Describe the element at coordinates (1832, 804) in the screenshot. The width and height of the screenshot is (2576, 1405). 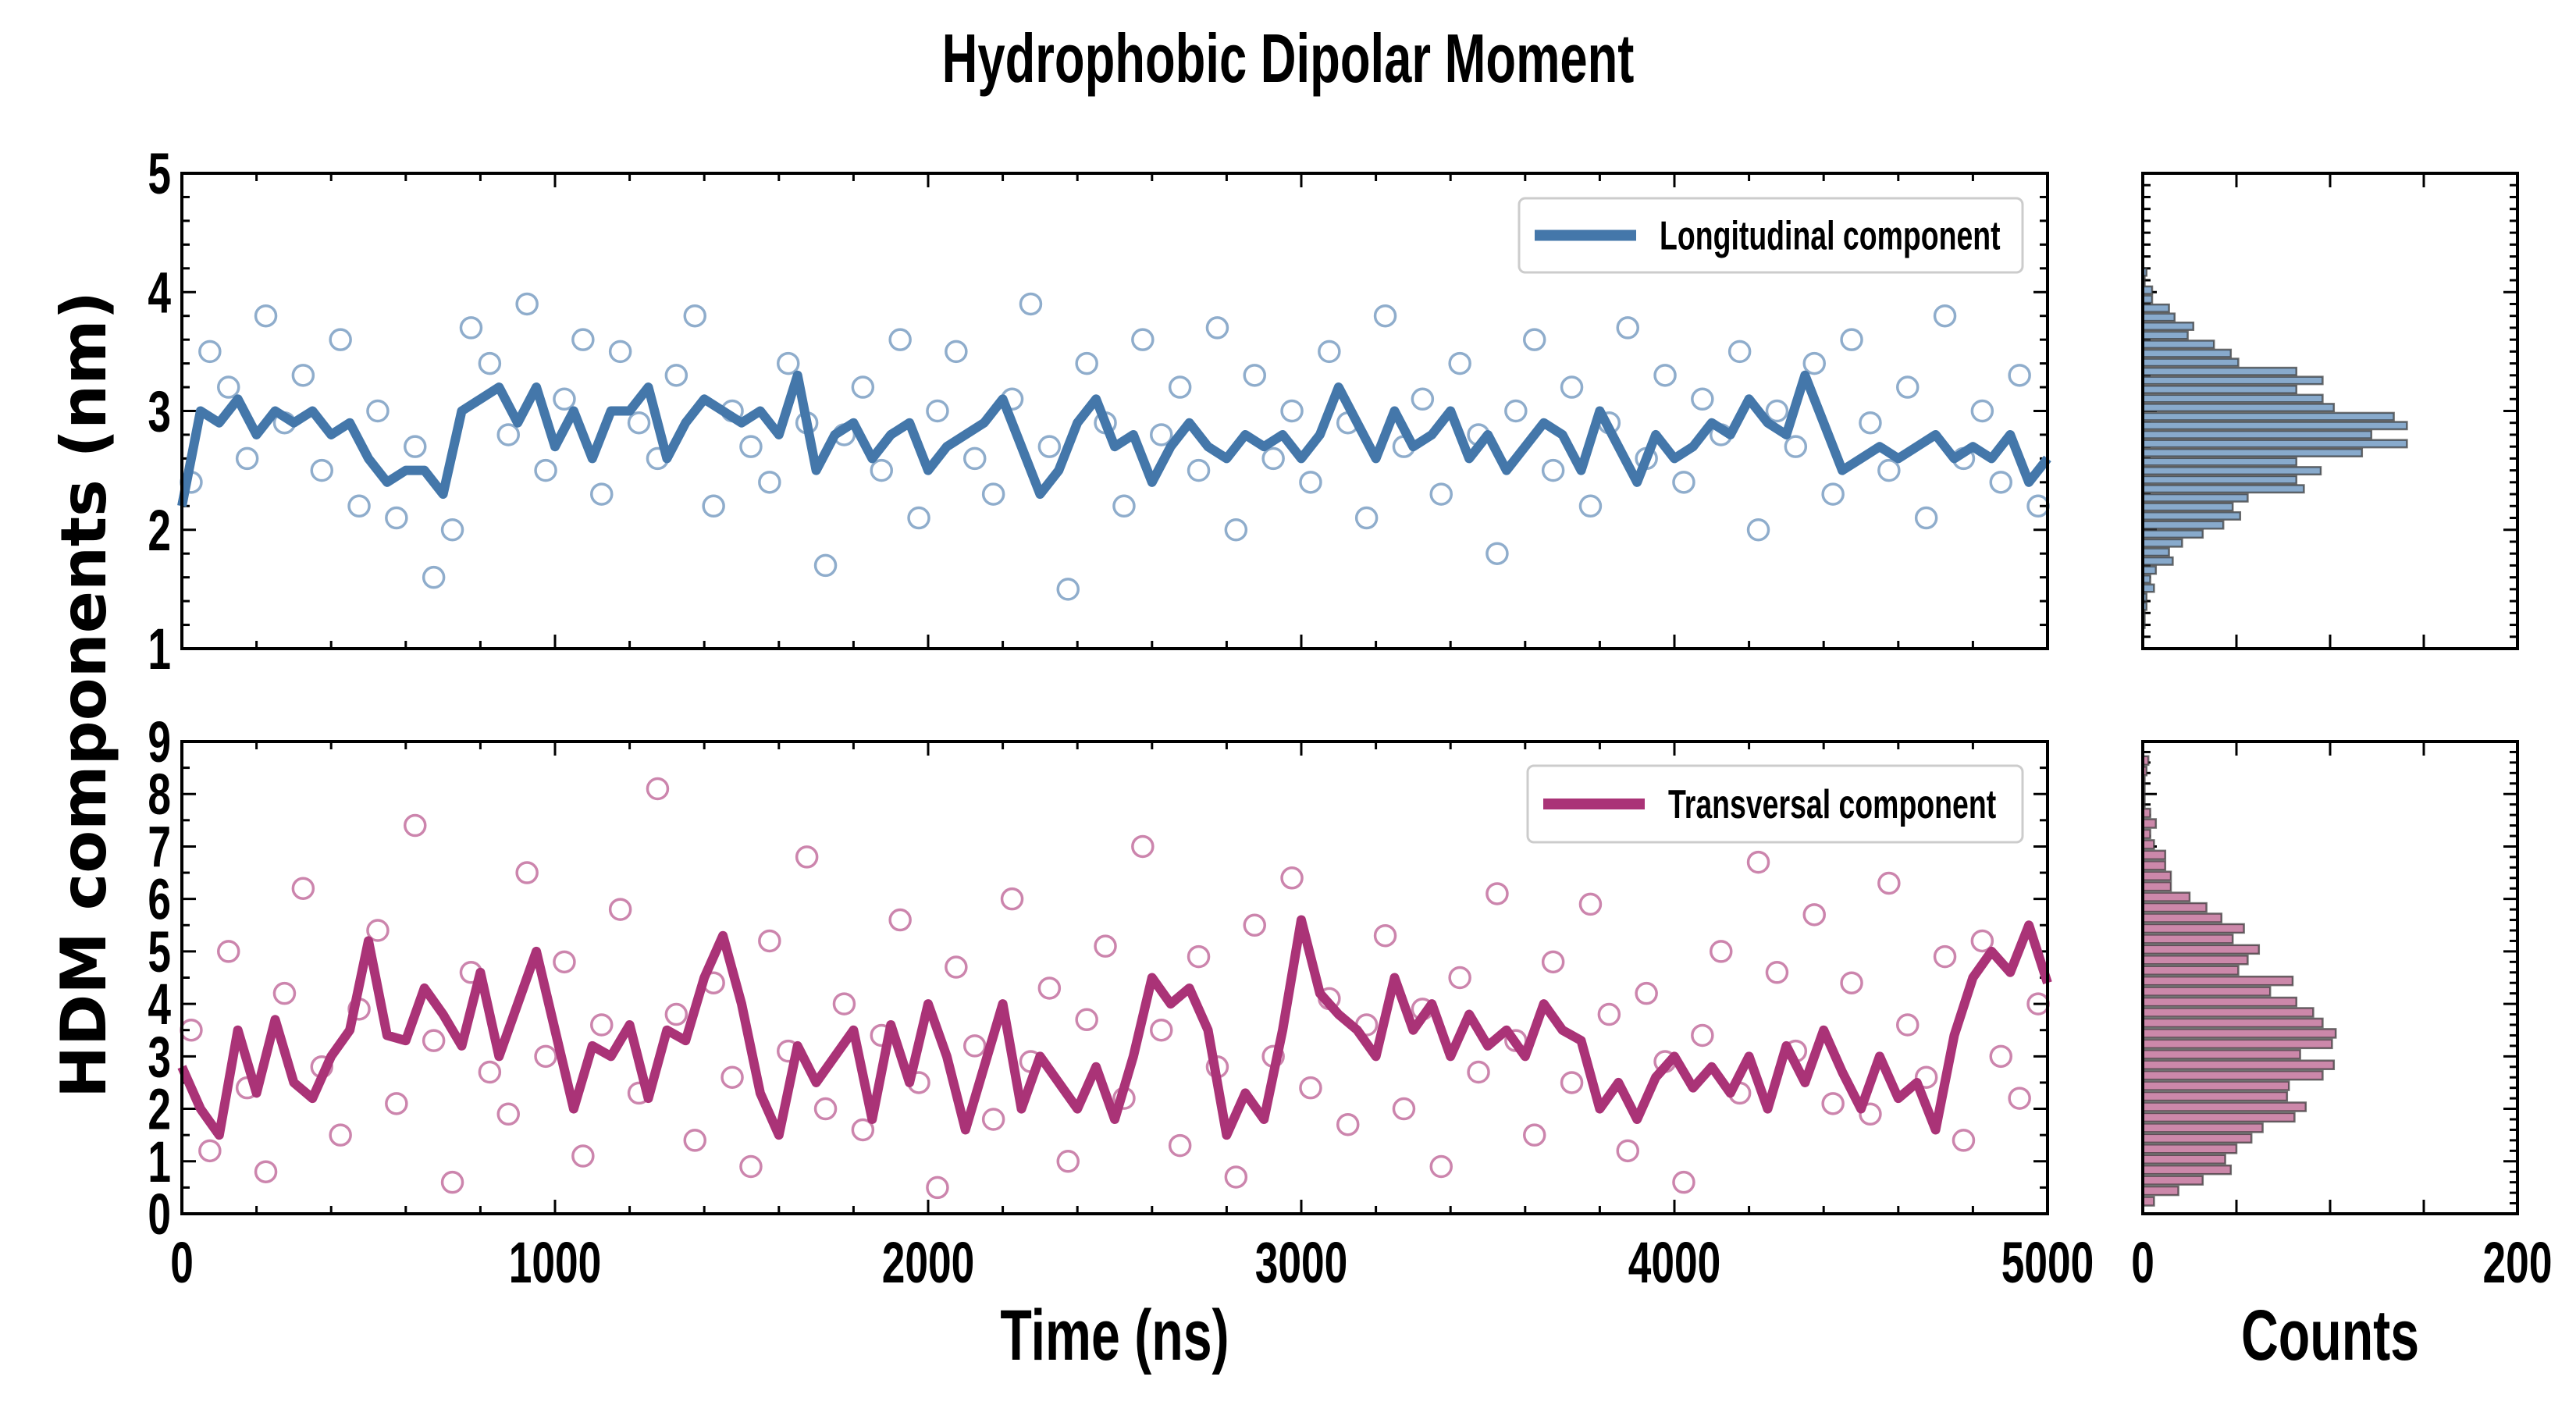
I see `transversal-legend-label: Transversal component` at that location.